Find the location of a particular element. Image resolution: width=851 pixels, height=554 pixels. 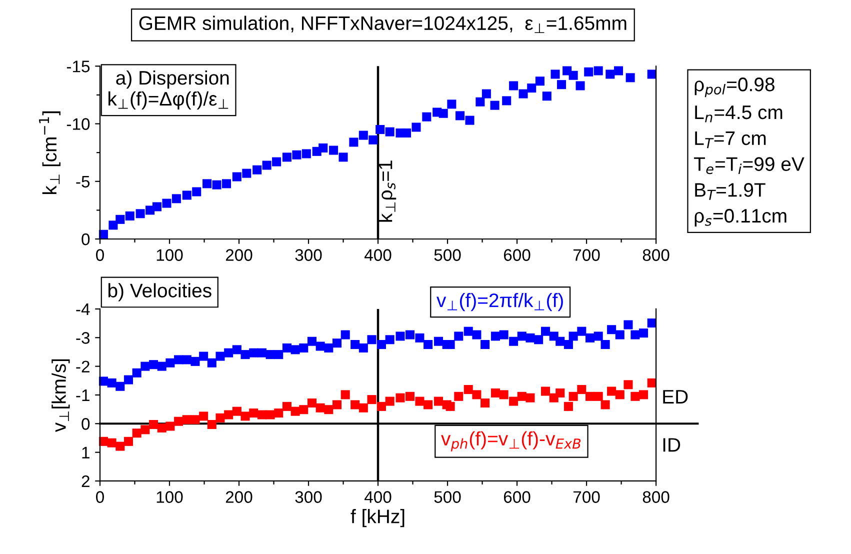

series-label: v$_{⊥}$(f)=2πf/k$_{⊥}$(f) is located at coordinates (499, 302).